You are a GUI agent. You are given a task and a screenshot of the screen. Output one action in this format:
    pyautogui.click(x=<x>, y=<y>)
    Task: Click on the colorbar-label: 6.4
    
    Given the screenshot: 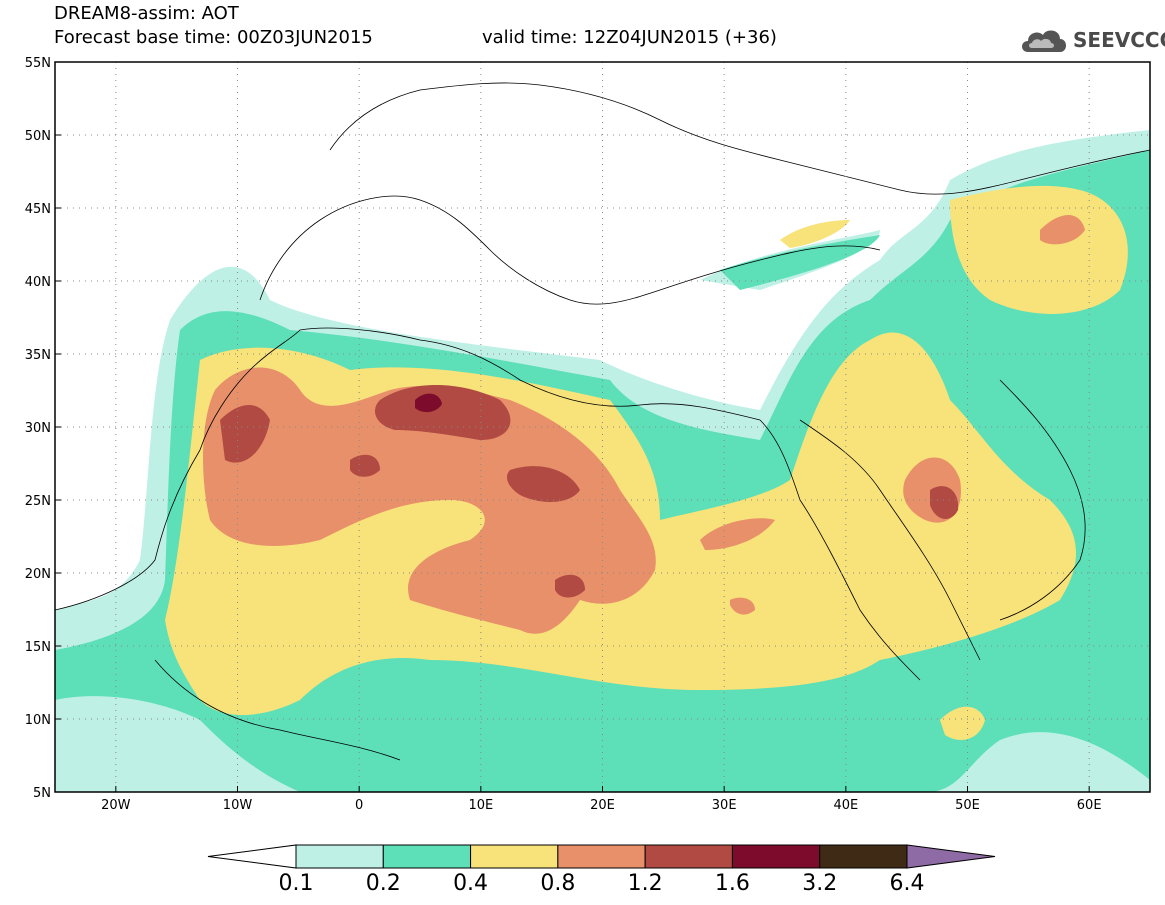 What is the action you would take?
    pyautogui.click(x=907, y=883)
    